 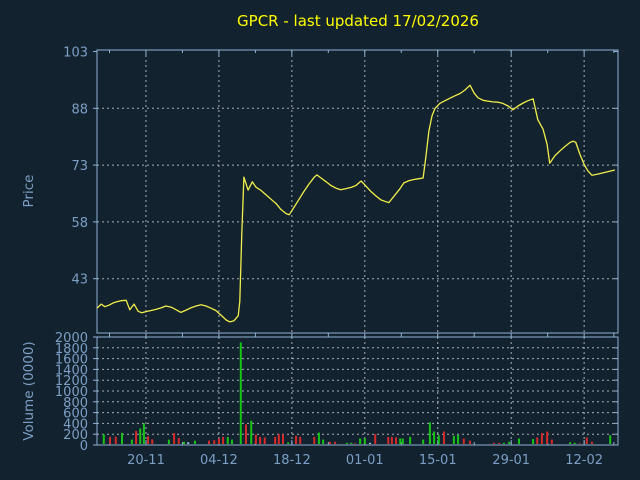 What do you see at coordinates (75, 435) in the screenshot?
I see `volume-ytick-label: 200` at bounding box center [75, 435].